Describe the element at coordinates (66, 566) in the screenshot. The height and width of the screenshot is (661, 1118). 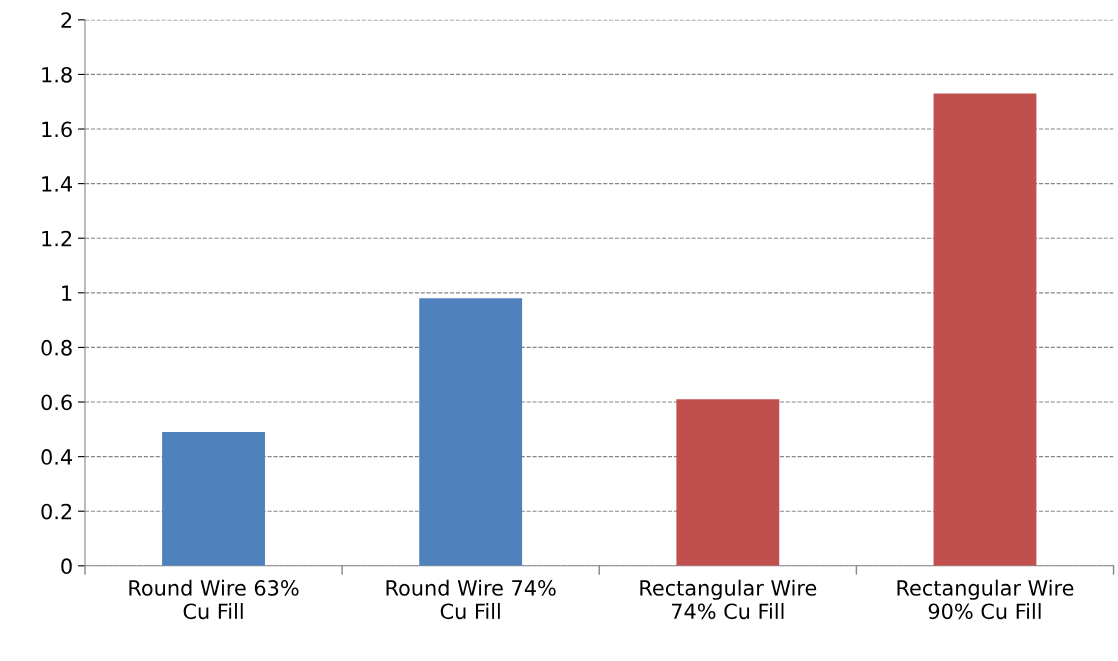
I see `y-tick-label: 0` at that location.